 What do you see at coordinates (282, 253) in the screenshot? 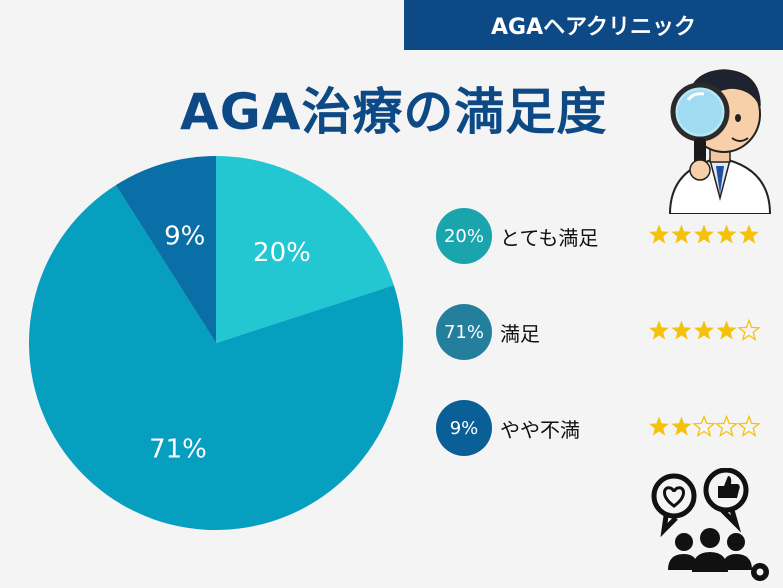
I see `pie-slice-label: 20%` at bounding box center [282, 253].